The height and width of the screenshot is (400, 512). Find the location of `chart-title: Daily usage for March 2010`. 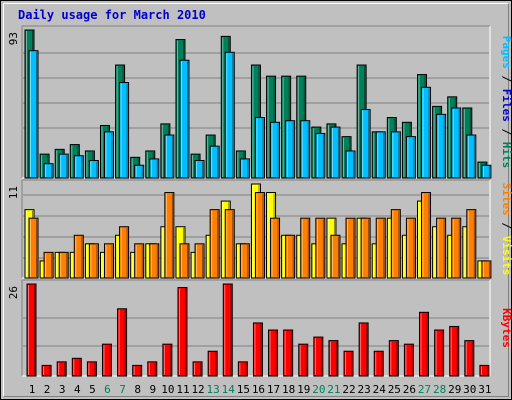

chart-title: Daily usage for March 2010 is located at coordinates (112, 15).